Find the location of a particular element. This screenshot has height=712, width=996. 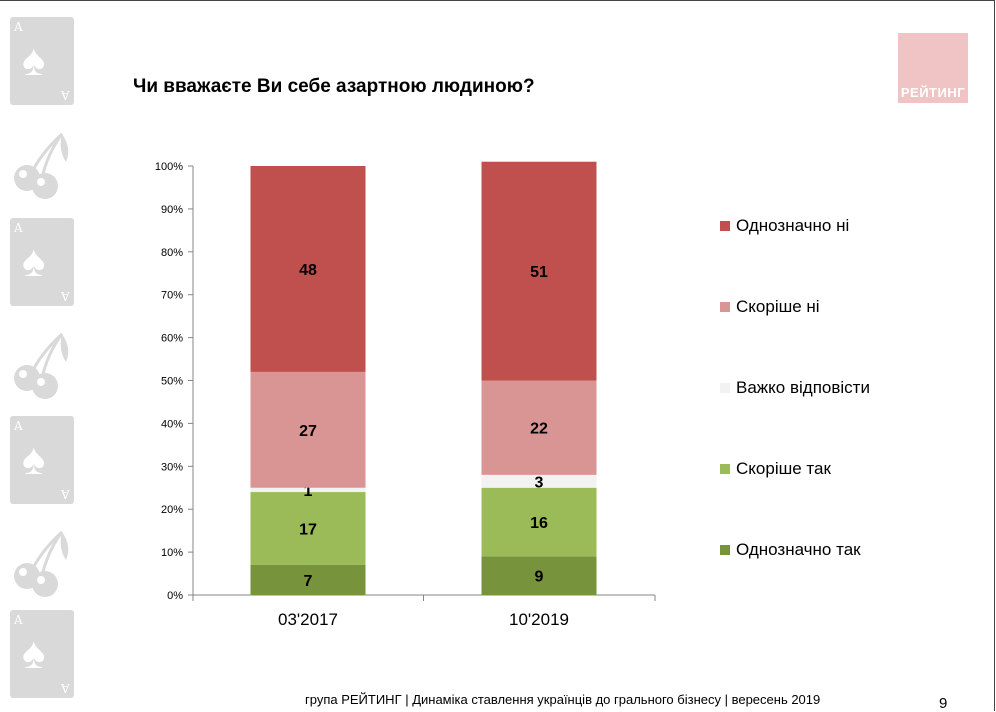

data-label: 1 is located at coordinates (308, 491).